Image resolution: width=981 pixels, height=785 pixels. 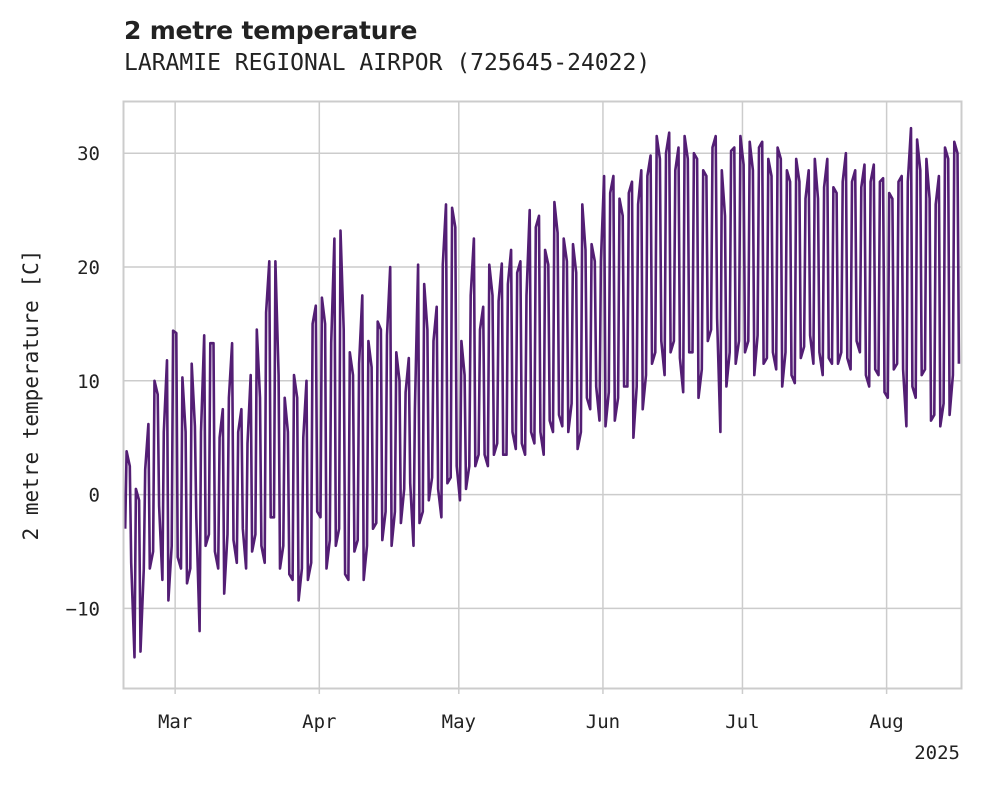 I want to click on x-tick-label: Jul, so click(x=742, y=722).